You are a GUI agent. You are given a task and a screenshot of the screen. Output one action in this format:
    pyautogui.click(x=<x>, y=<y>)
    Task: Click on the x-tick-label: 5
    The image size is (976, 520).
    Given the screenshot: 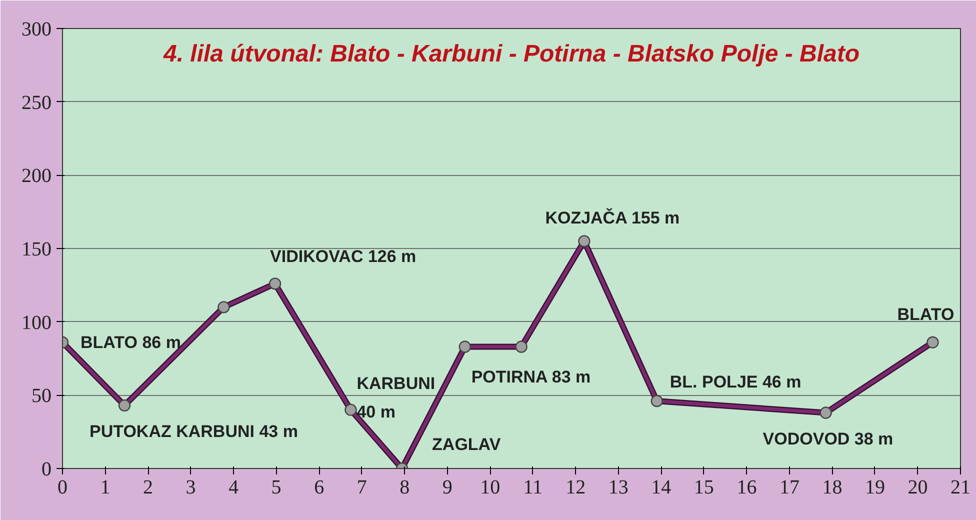 What is the action you would take?
    pyautogui.click(x=276, y=487)
    